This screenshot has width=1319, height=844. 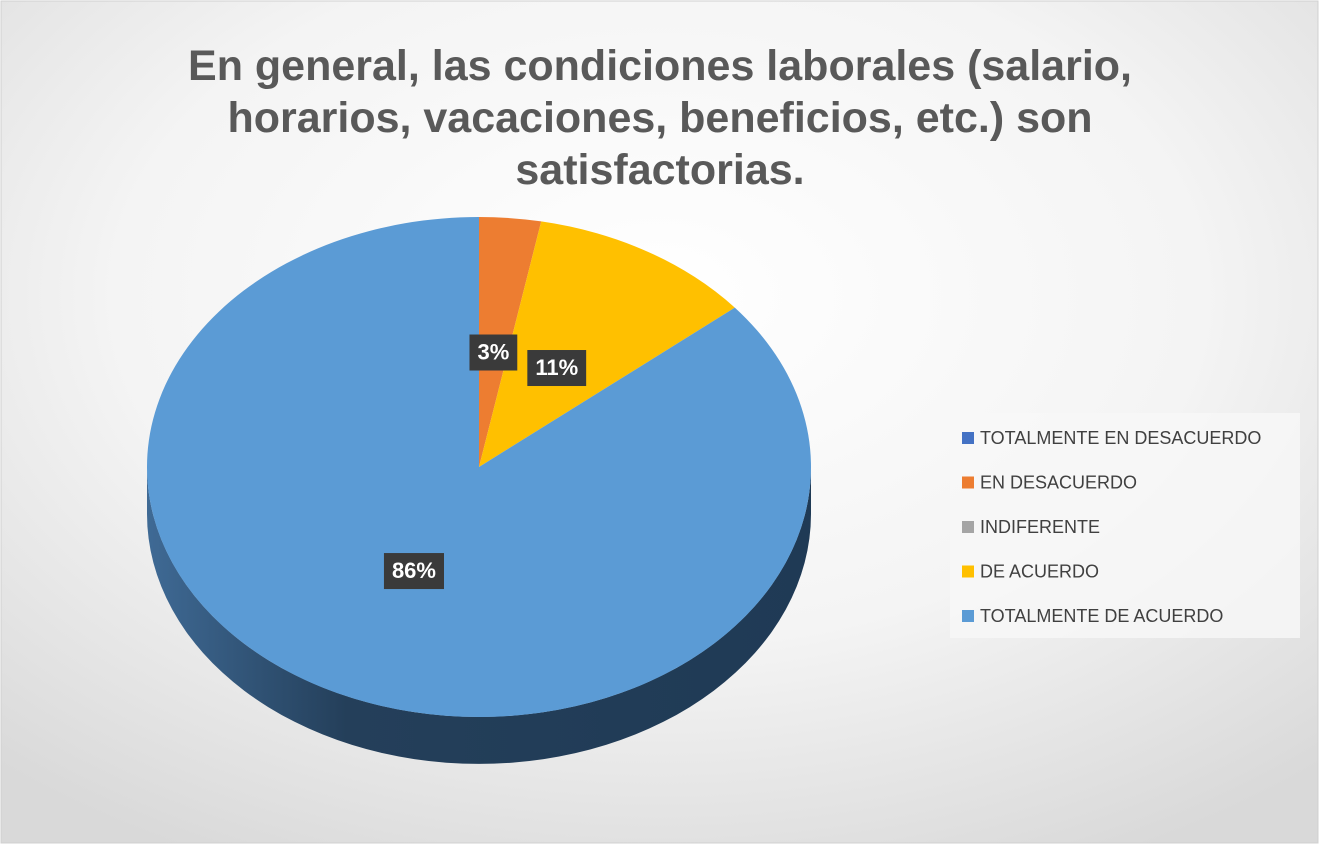 I want to click on data-label: 11%, so click(x=556, y=367).